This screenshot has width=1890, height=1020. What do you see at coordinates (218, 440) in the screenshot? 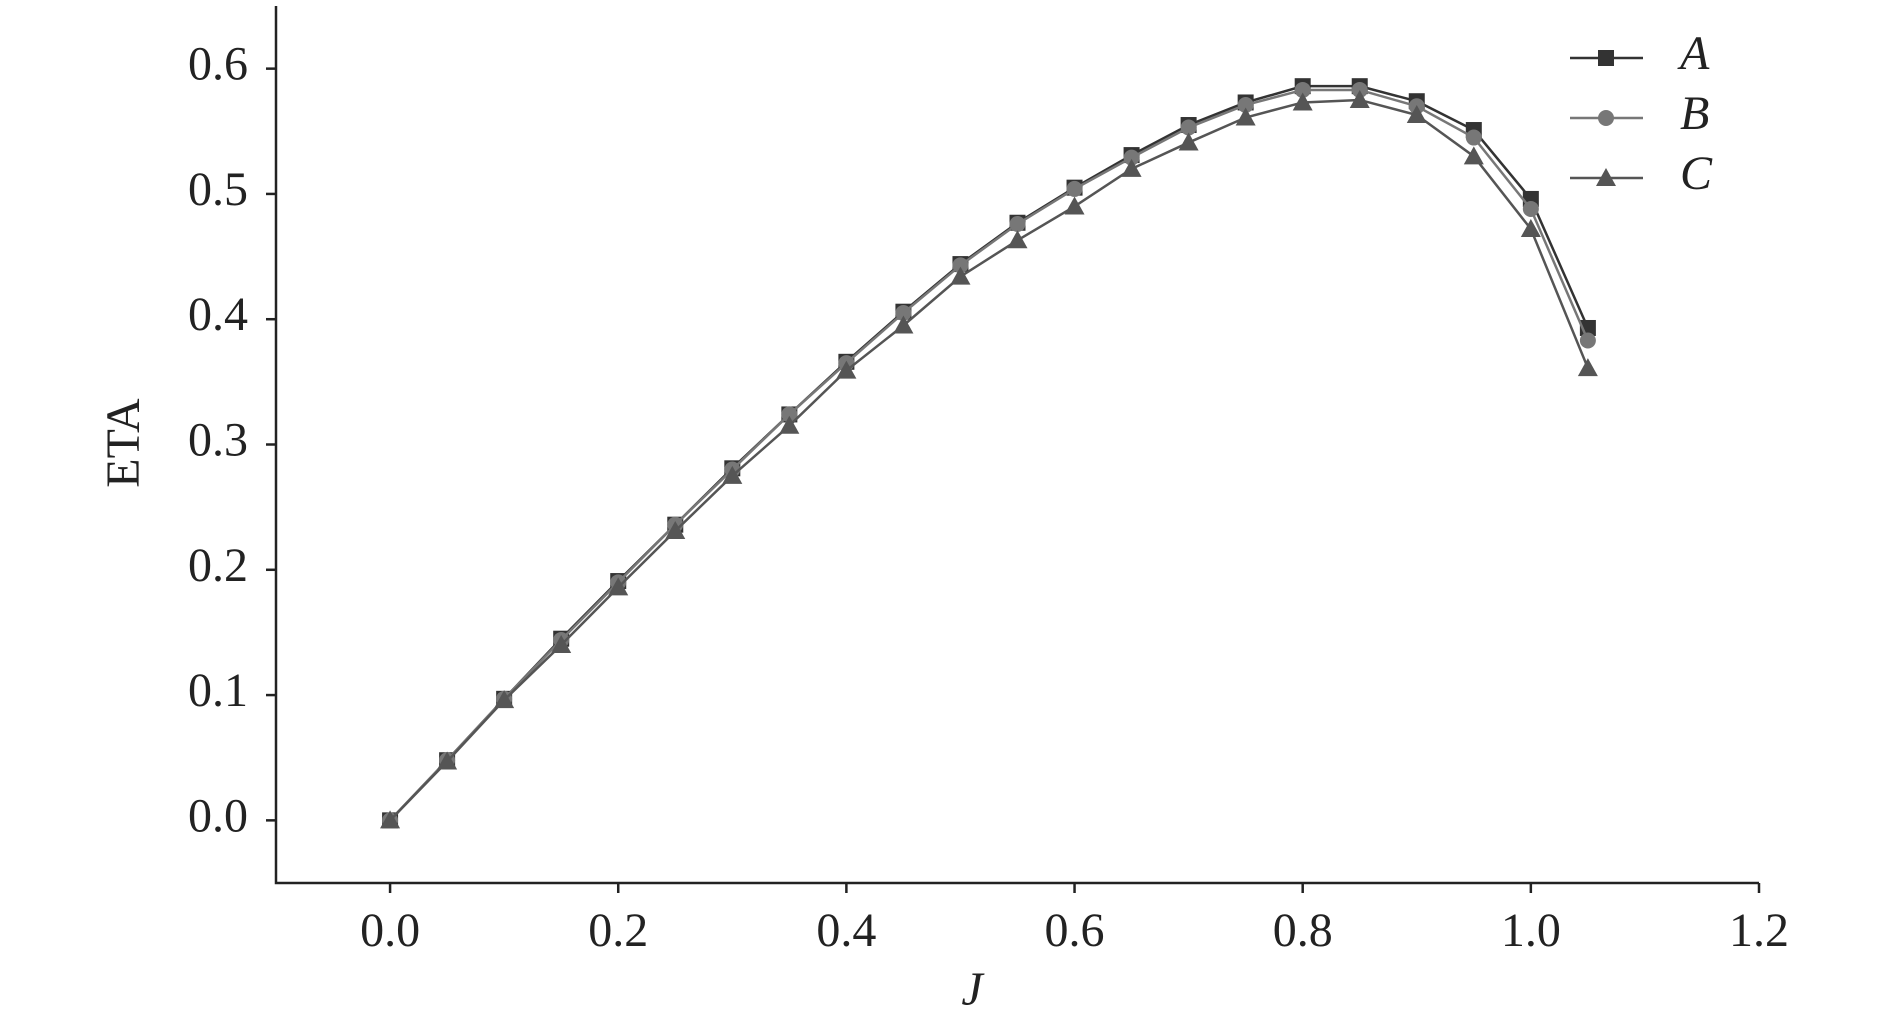
I see `y-tick-label: 0.3` at bounding box center [218, 440].